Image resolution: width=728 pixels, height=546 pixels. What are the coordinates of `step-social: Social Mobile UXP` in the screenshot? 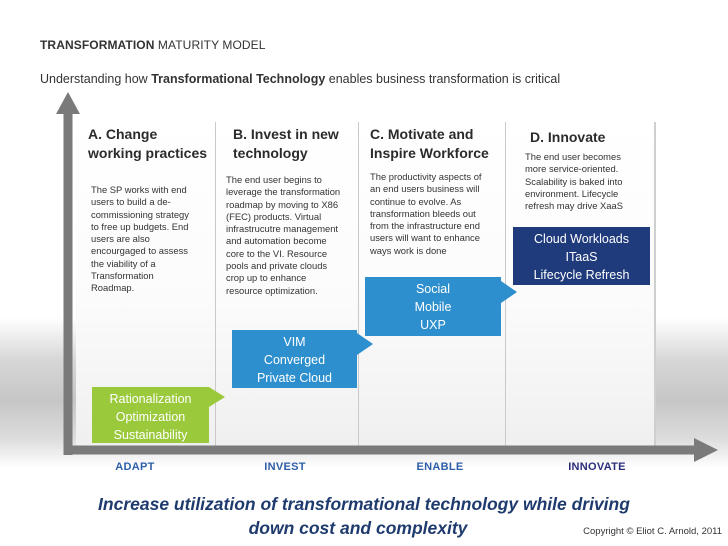 It's located at (433, 306).